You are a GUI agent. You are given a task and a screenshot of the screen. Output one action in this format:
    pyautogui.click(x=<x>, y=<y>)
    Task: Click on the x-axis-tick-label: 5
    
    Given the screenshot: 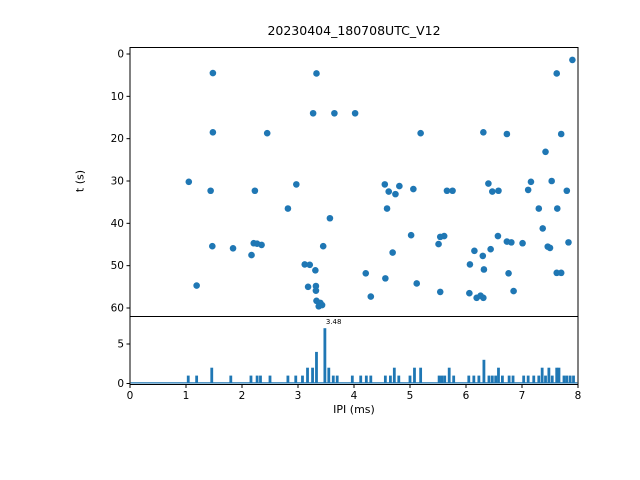 What is the action you would take?
    pyautogui.click(x=410, y=396)
    